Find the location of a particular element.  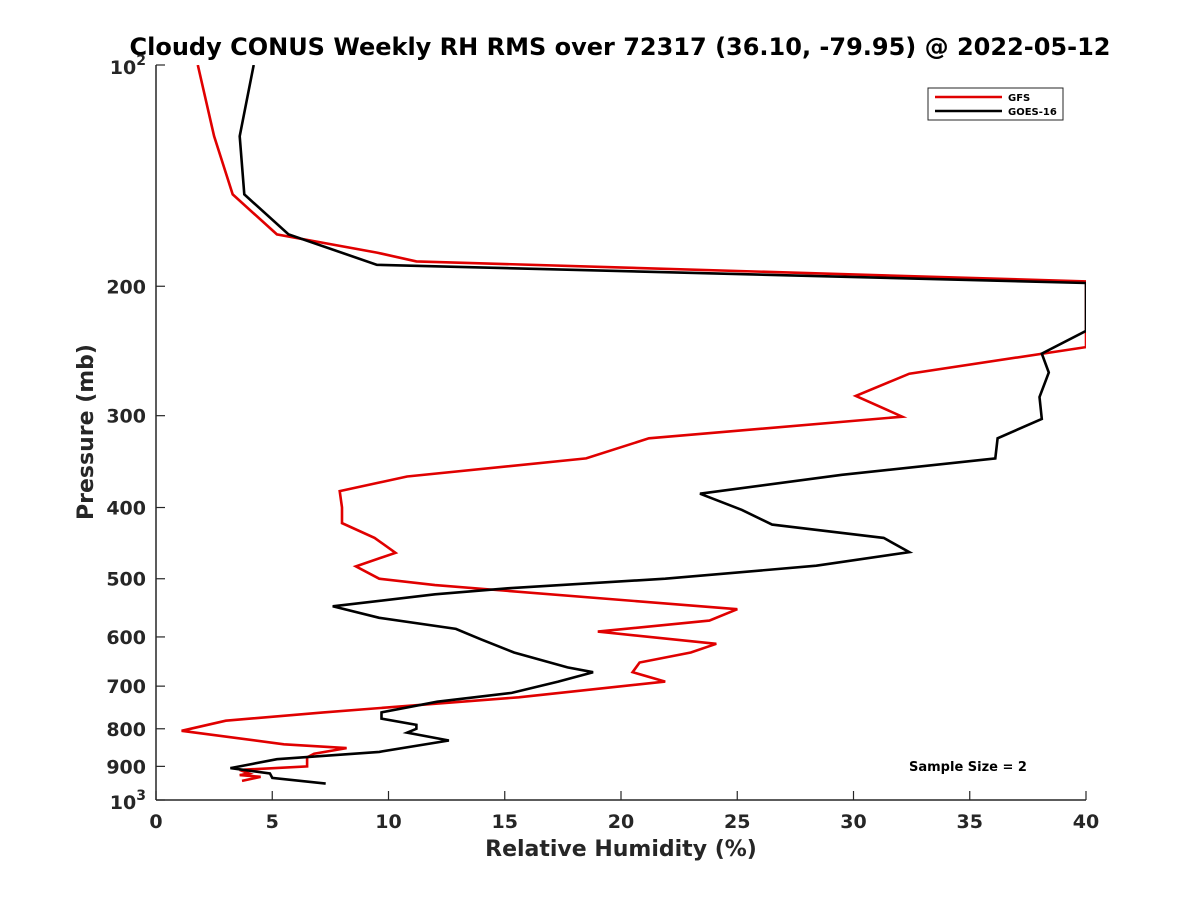

x-tick-label: 10 is located at coordinates (388, 822).